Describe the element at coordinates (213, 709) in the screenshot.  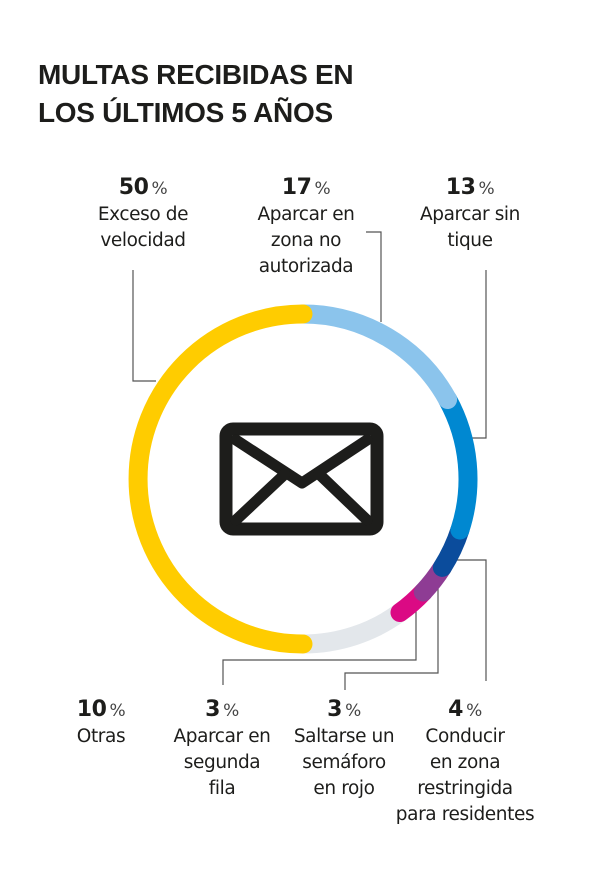
I see `value-segunda-fila: 3` at that location.